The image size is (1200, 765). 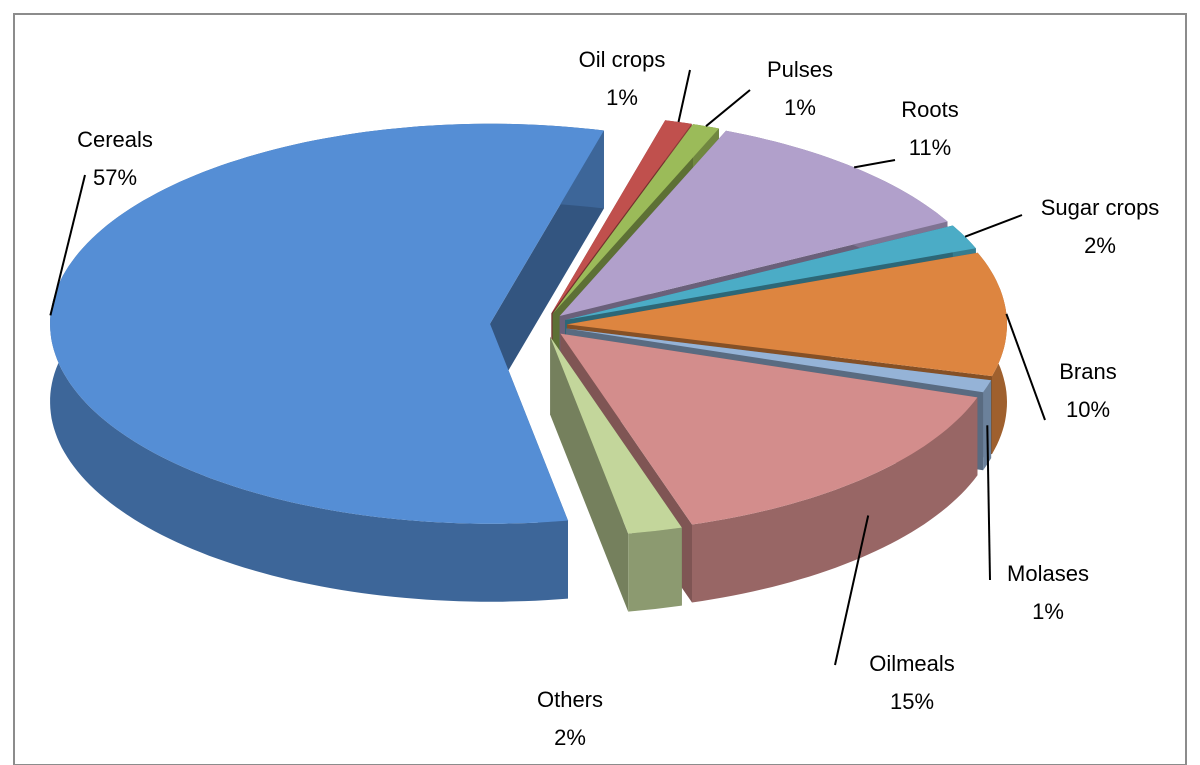 What do you see at coordinates (570, 699) in the screenshot?
I see `data-label-name: Others` at bounding box center [570, 699].